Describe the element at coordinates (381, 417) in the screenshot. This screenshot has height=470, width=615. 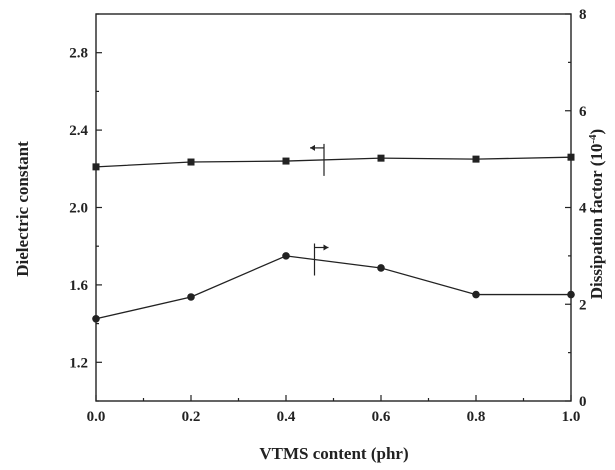
I see `x-tick-label: 0.6` at that location.